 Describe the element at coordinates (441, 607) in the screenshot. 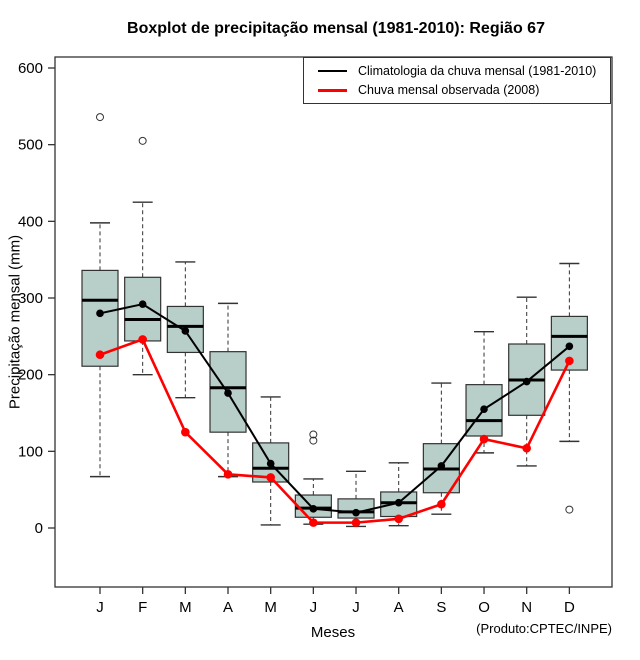

I see `x-tick-label: S` at that location.